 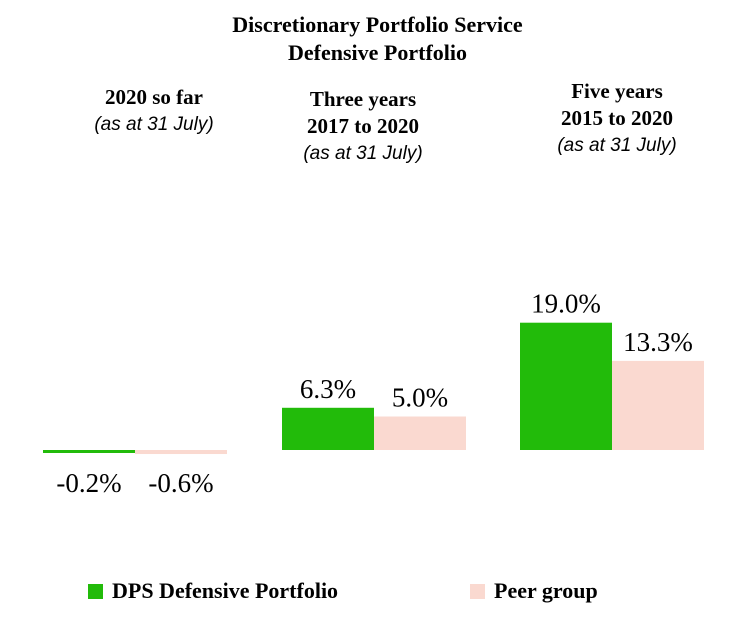 What do you see at coordinates (617, 91) in the screenshot?
I see `group-label-title: Five years` at bounding box center [617, 91].